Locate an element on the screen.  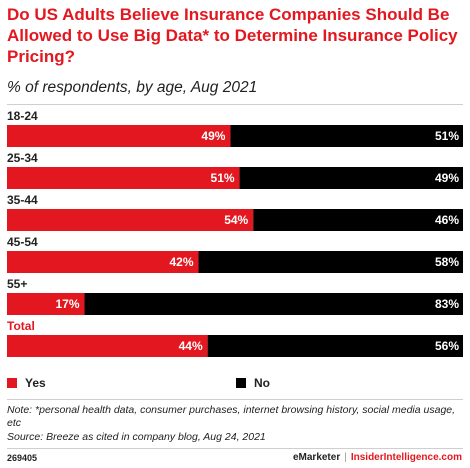
category-label-18-24: 18-24 is located at coordinates (22, 116).